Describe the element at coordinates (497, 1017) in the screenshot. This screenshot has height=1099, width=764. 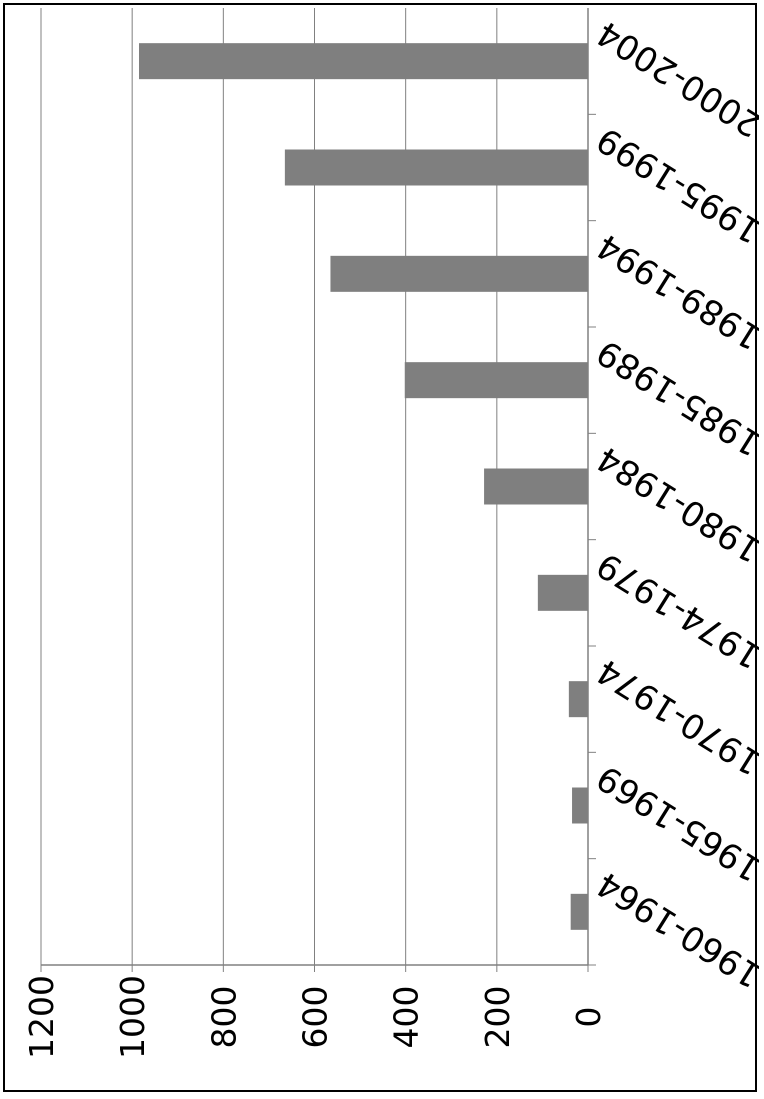
I see `value-tick-label: 200` at that location.